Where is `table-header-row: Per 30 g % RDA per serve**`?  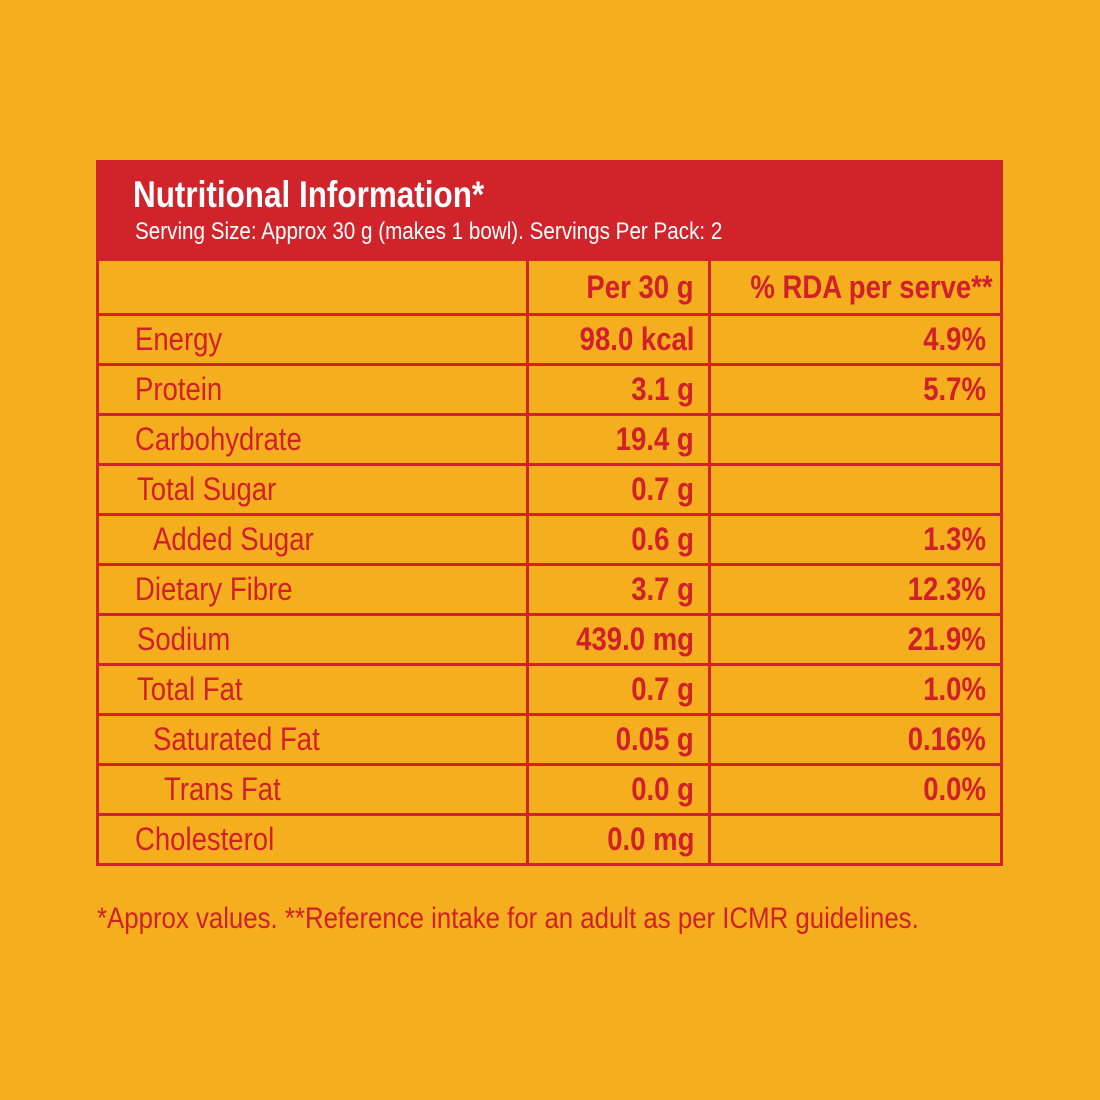
table-header-row: Per 30 g % RDA per serve** is located at coordinates (549, 287).